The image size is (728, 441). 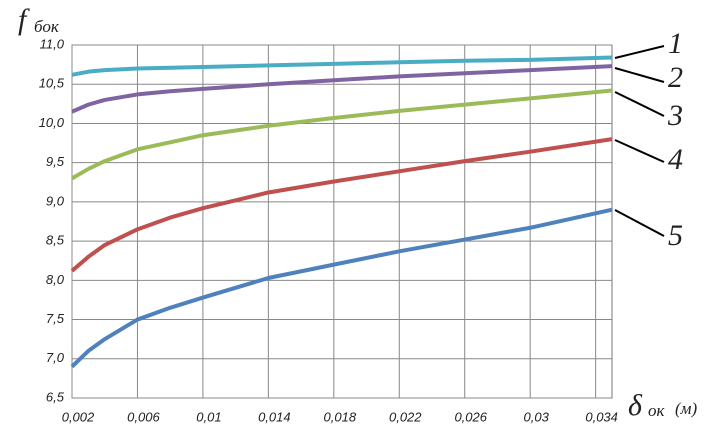 What do you see at coordinates (686, 408) in the screenshot?
I see `x-axis-unit: (м)` at bounding box center [686, 408].